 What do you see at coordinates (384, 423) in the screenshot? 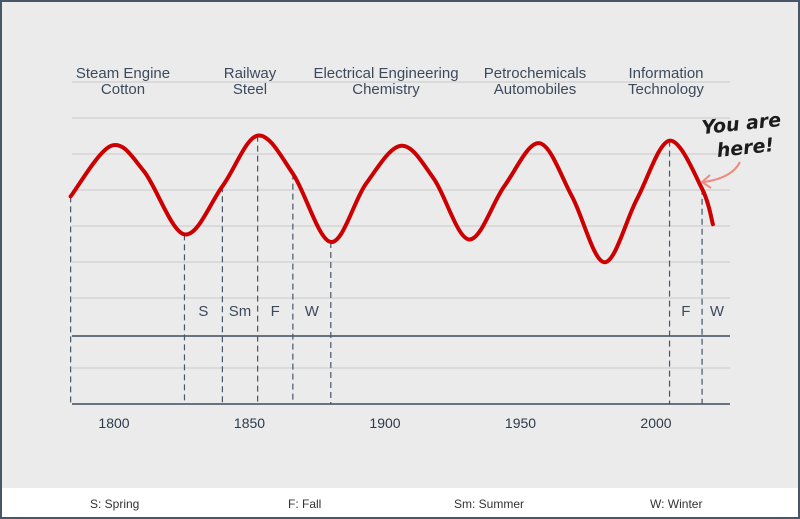
I see `x-tick-label: 1900` at bounding box center [384, 423].